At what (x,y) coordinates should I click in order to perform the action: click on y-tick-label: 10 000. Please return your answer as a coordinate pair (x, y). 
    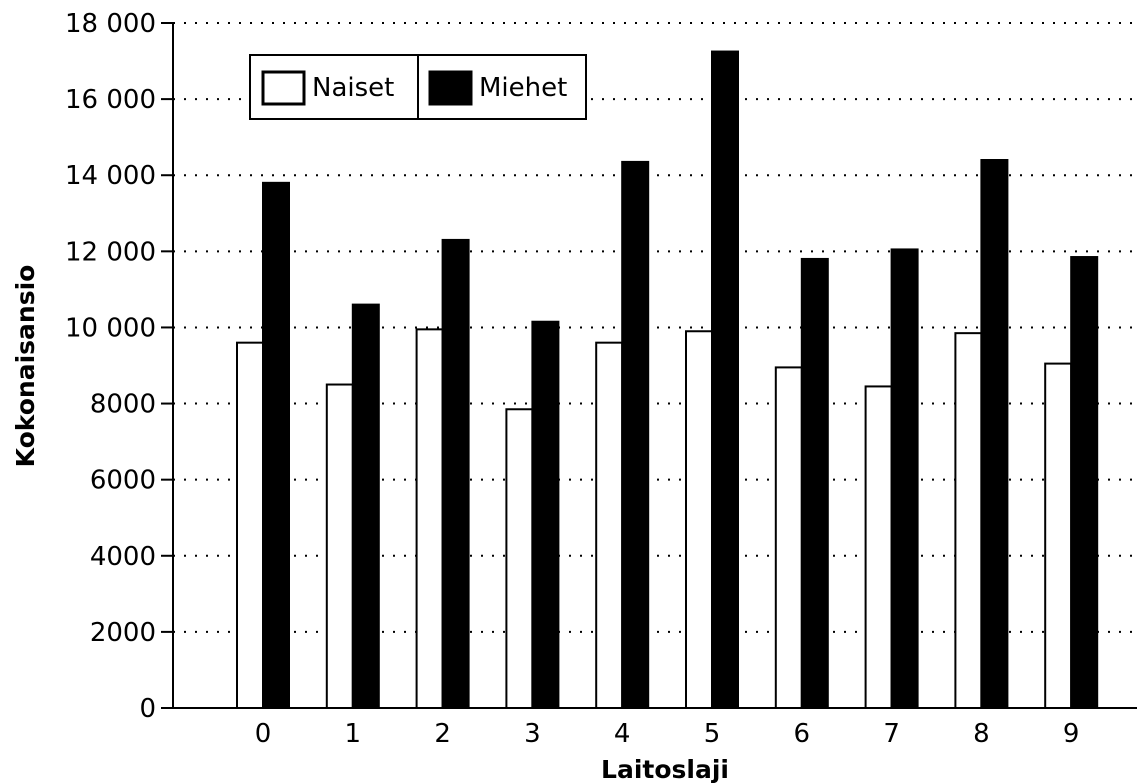
    Looking at the image, I should click on (110, 328).